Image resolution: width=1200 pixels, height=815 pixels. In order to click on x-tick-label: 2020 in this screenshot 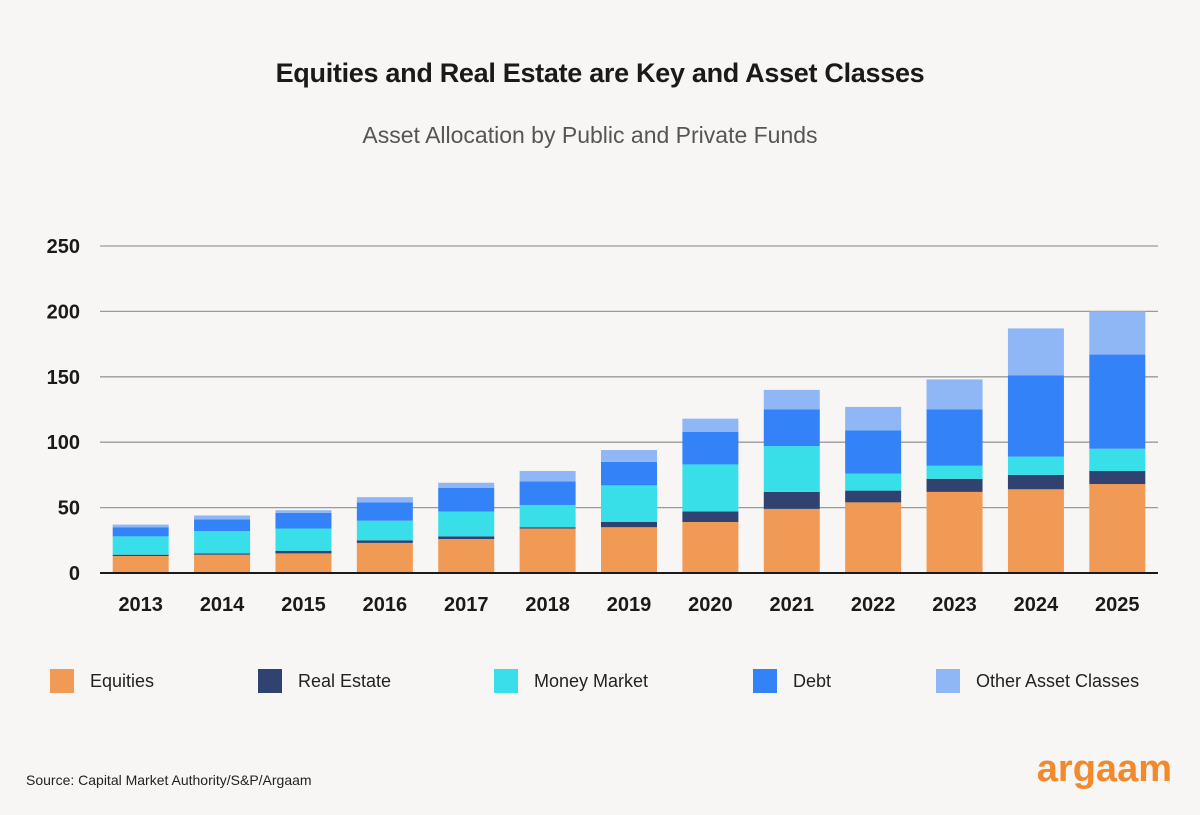, I will do `click(710, 605)`.